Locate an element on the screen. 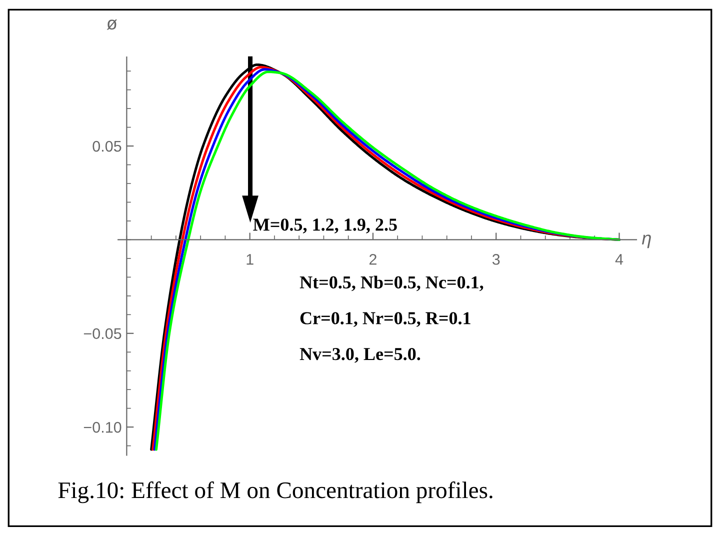 The height and width of the screenshot is (538, 720). y-axis-title: ø is located at coordinates (112, 25).